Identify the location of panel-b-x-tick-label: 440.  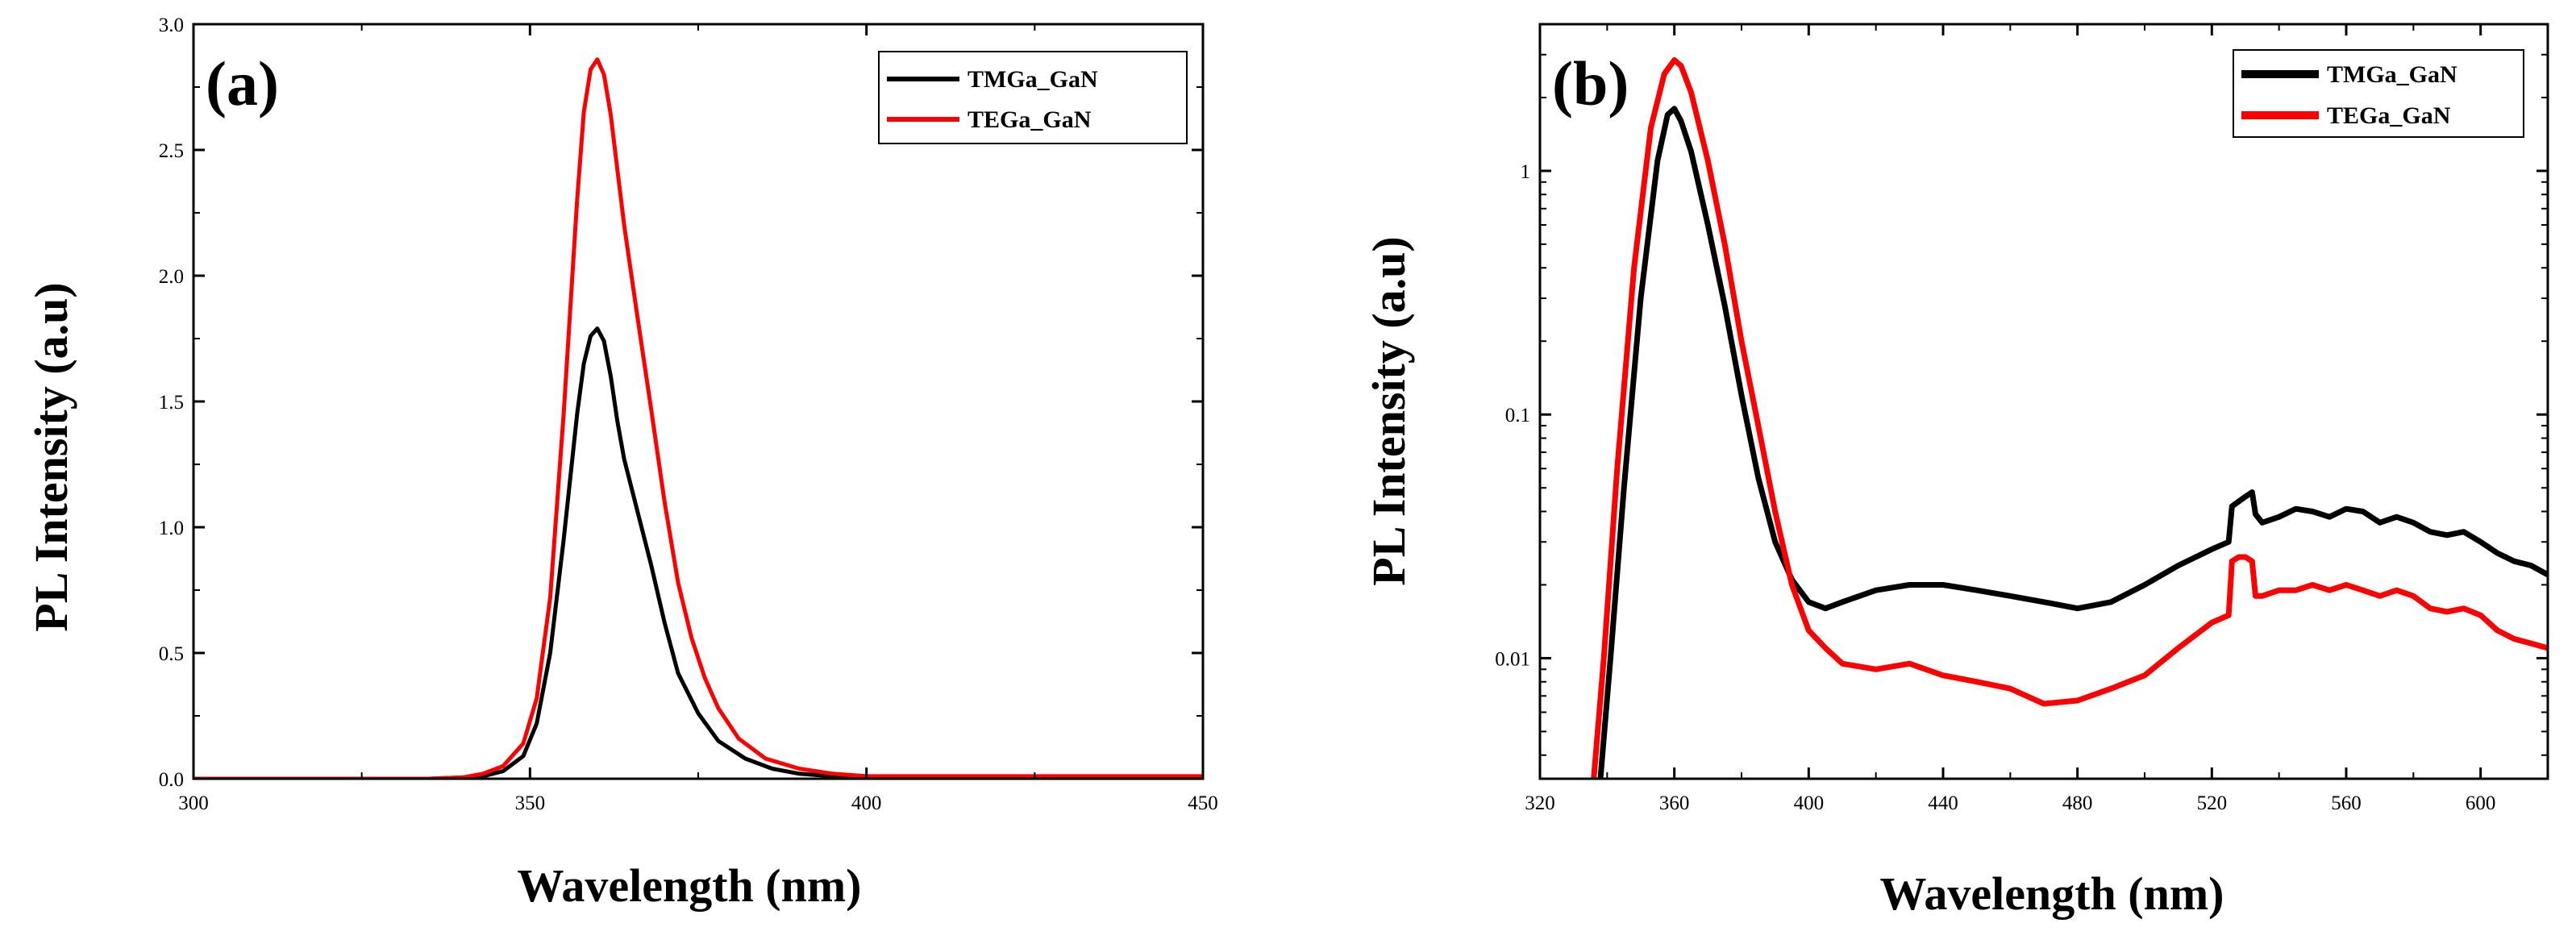
(1943, 803).